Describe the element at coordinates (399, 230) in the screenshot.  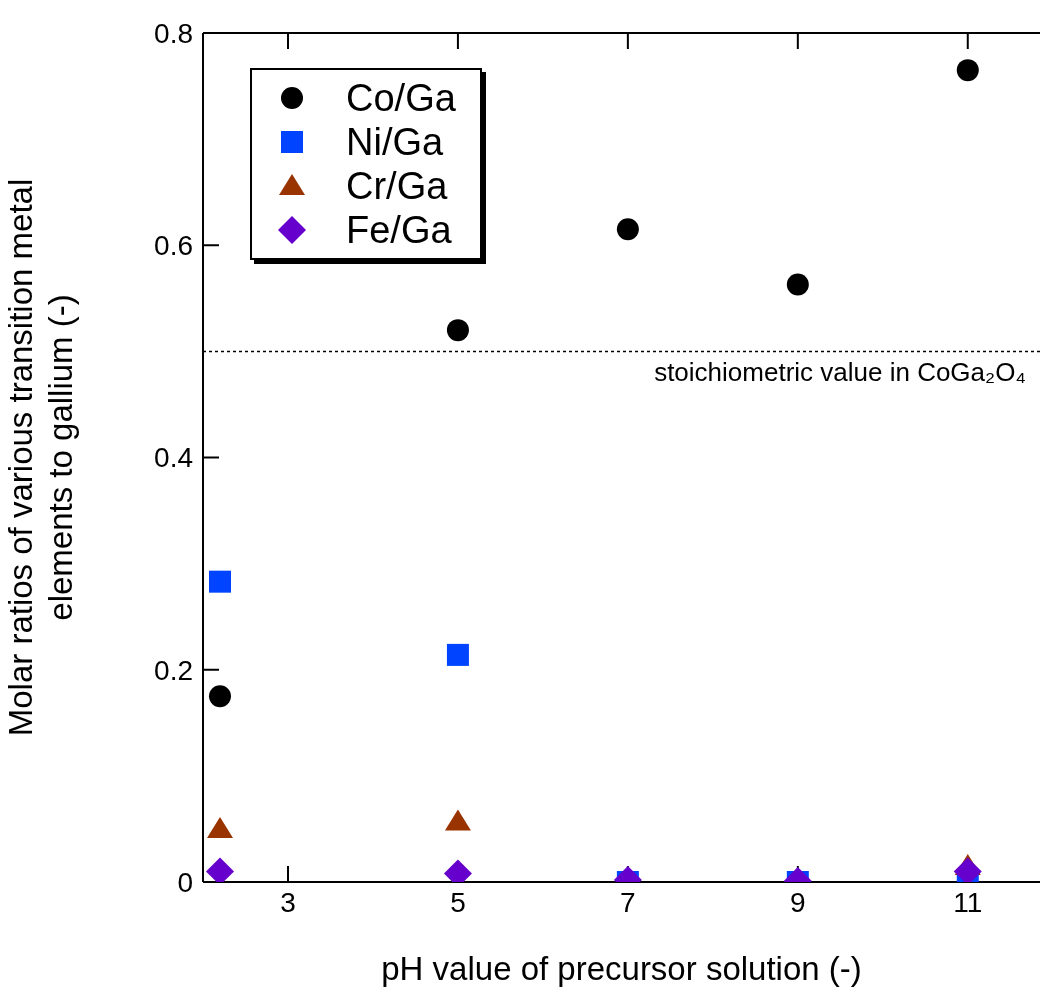
I see `legend-label: Fe/Ga` at that location.